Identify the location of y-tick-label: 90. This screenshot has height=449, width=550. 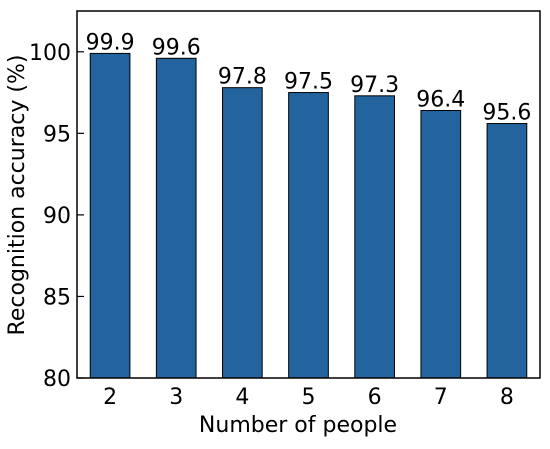
(57, 216).